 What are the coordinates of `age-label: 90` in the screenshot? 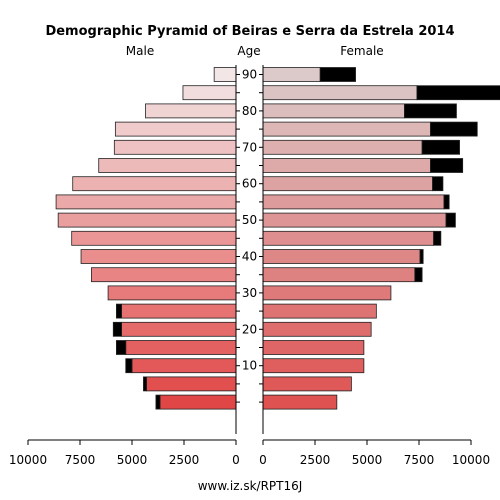 It's located at (249, 75).